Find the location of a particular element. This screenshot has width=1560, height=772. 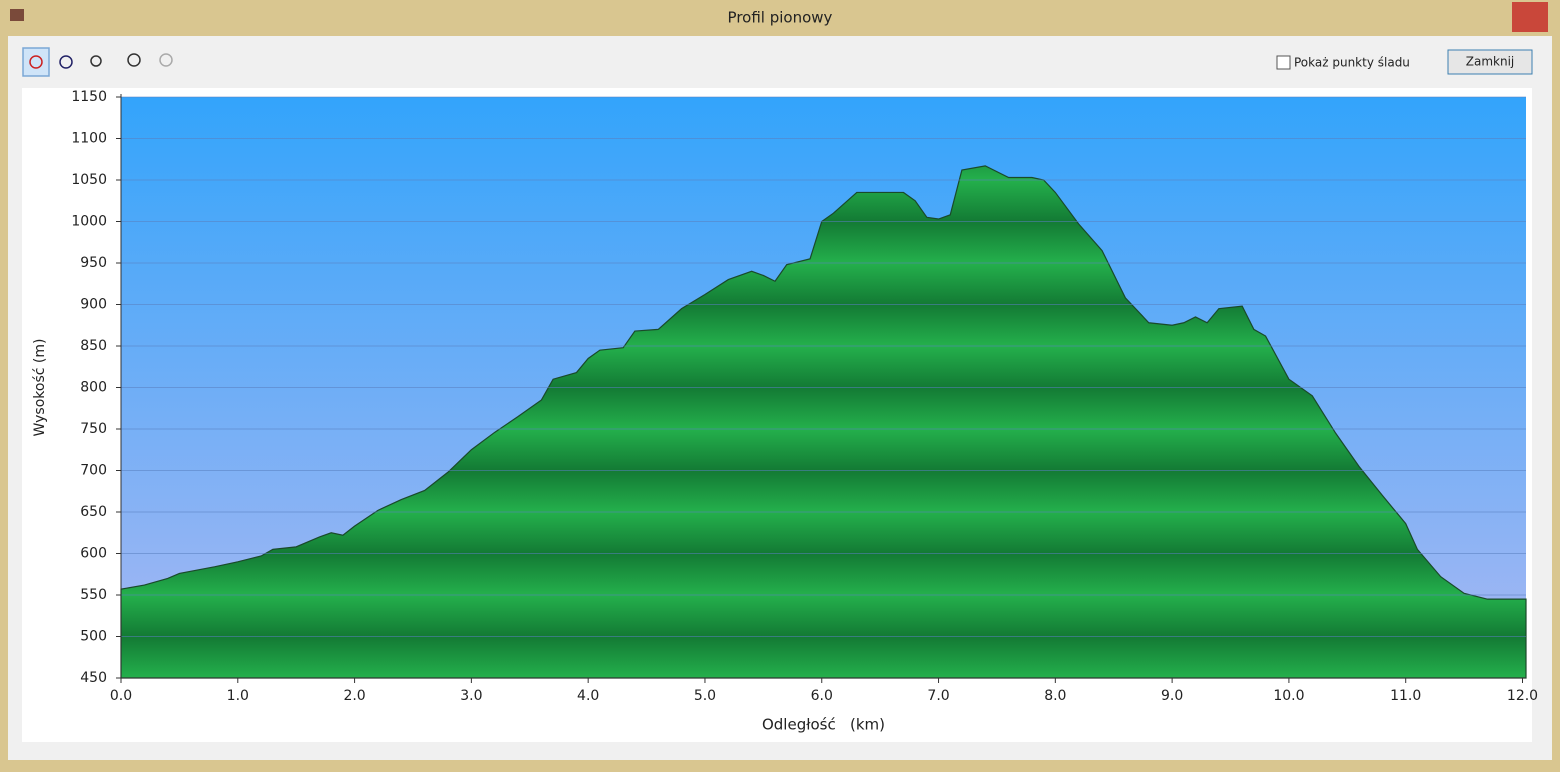

window-title: Profil pionowy is located at coordinates (780, 18).